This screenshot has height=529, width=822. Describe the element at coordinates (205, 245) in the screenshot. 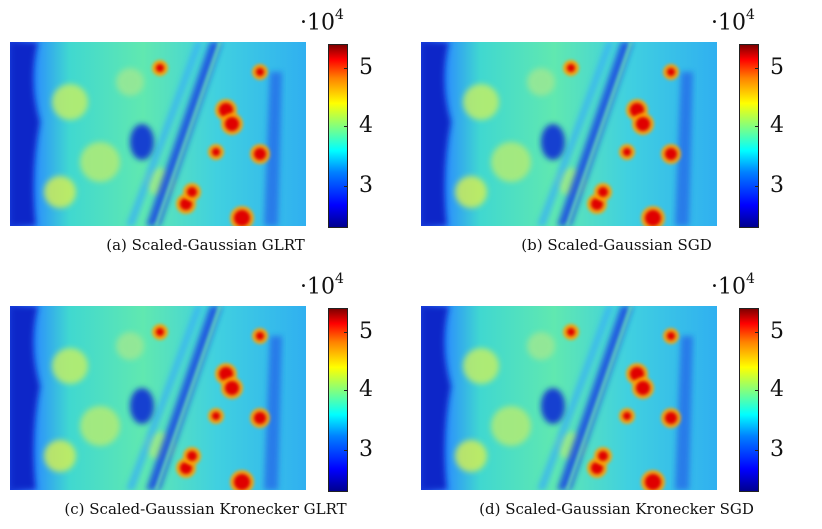

I see `panel-caption: (a) Scaled-Gaussian GLRT` at that location.